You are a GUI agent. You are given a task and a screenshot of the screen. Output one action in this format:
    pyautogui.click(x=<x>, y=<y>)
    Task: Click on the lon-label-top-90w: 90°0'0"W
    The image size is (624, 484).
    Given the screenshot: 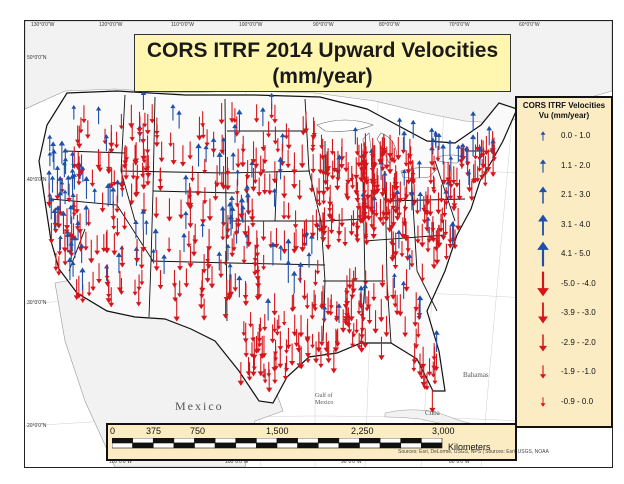 What is the action you would take?
    pyautogui.click(x=323, y=25)
    